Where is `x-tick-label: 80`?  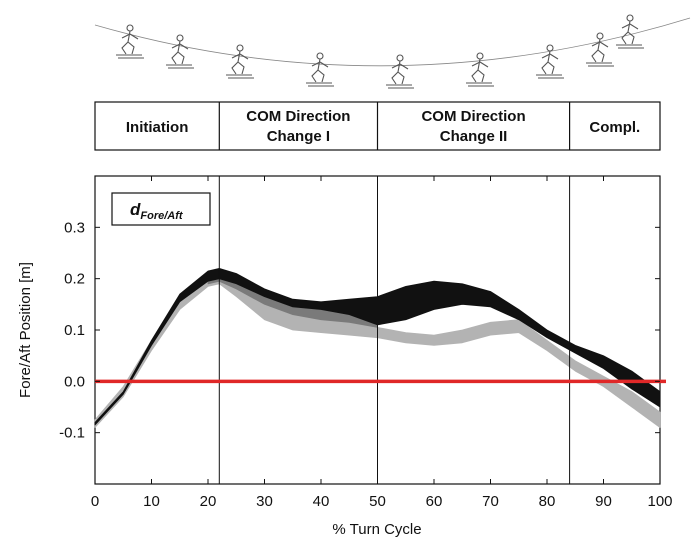
x-tick-label: 80 is located at coordinates (547, 501).